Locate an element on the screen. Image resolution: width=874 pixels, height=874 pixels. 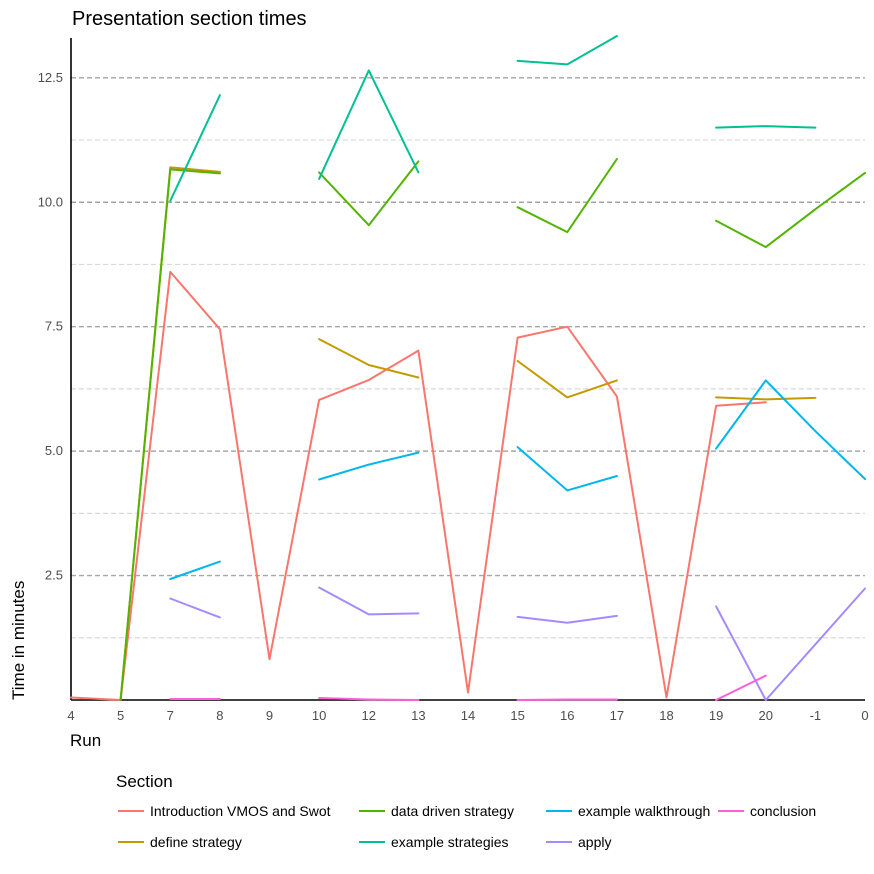
legend-label: apply is located at coordinates (594, 842).